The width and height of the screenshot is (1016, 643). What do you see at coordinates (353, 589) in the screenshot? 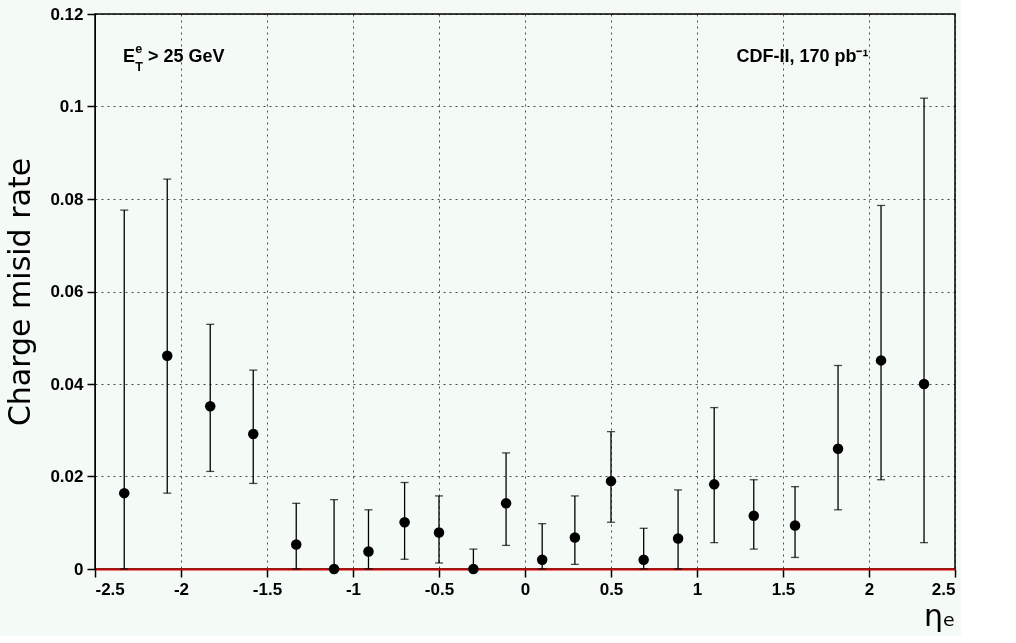
I see `x-tick-label: -1` at bounding box center [353, 589].